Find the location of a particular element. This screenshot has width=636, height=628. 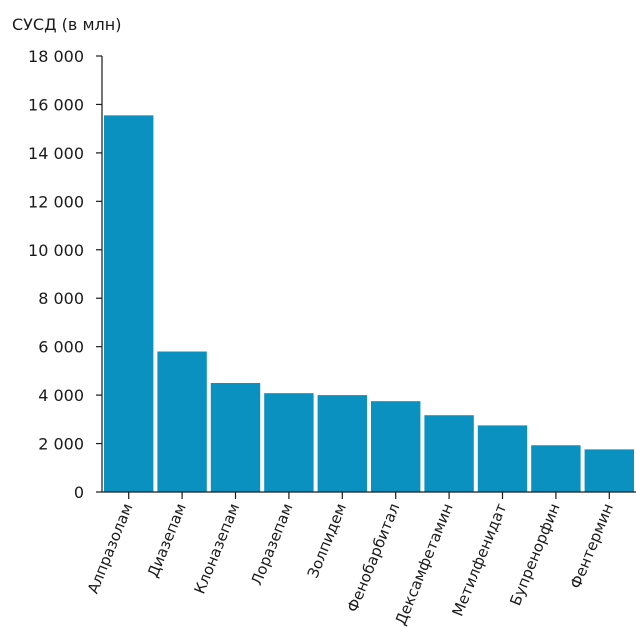

y-axis-label: СУСД (в млн) is located at coordinates (66, 24).